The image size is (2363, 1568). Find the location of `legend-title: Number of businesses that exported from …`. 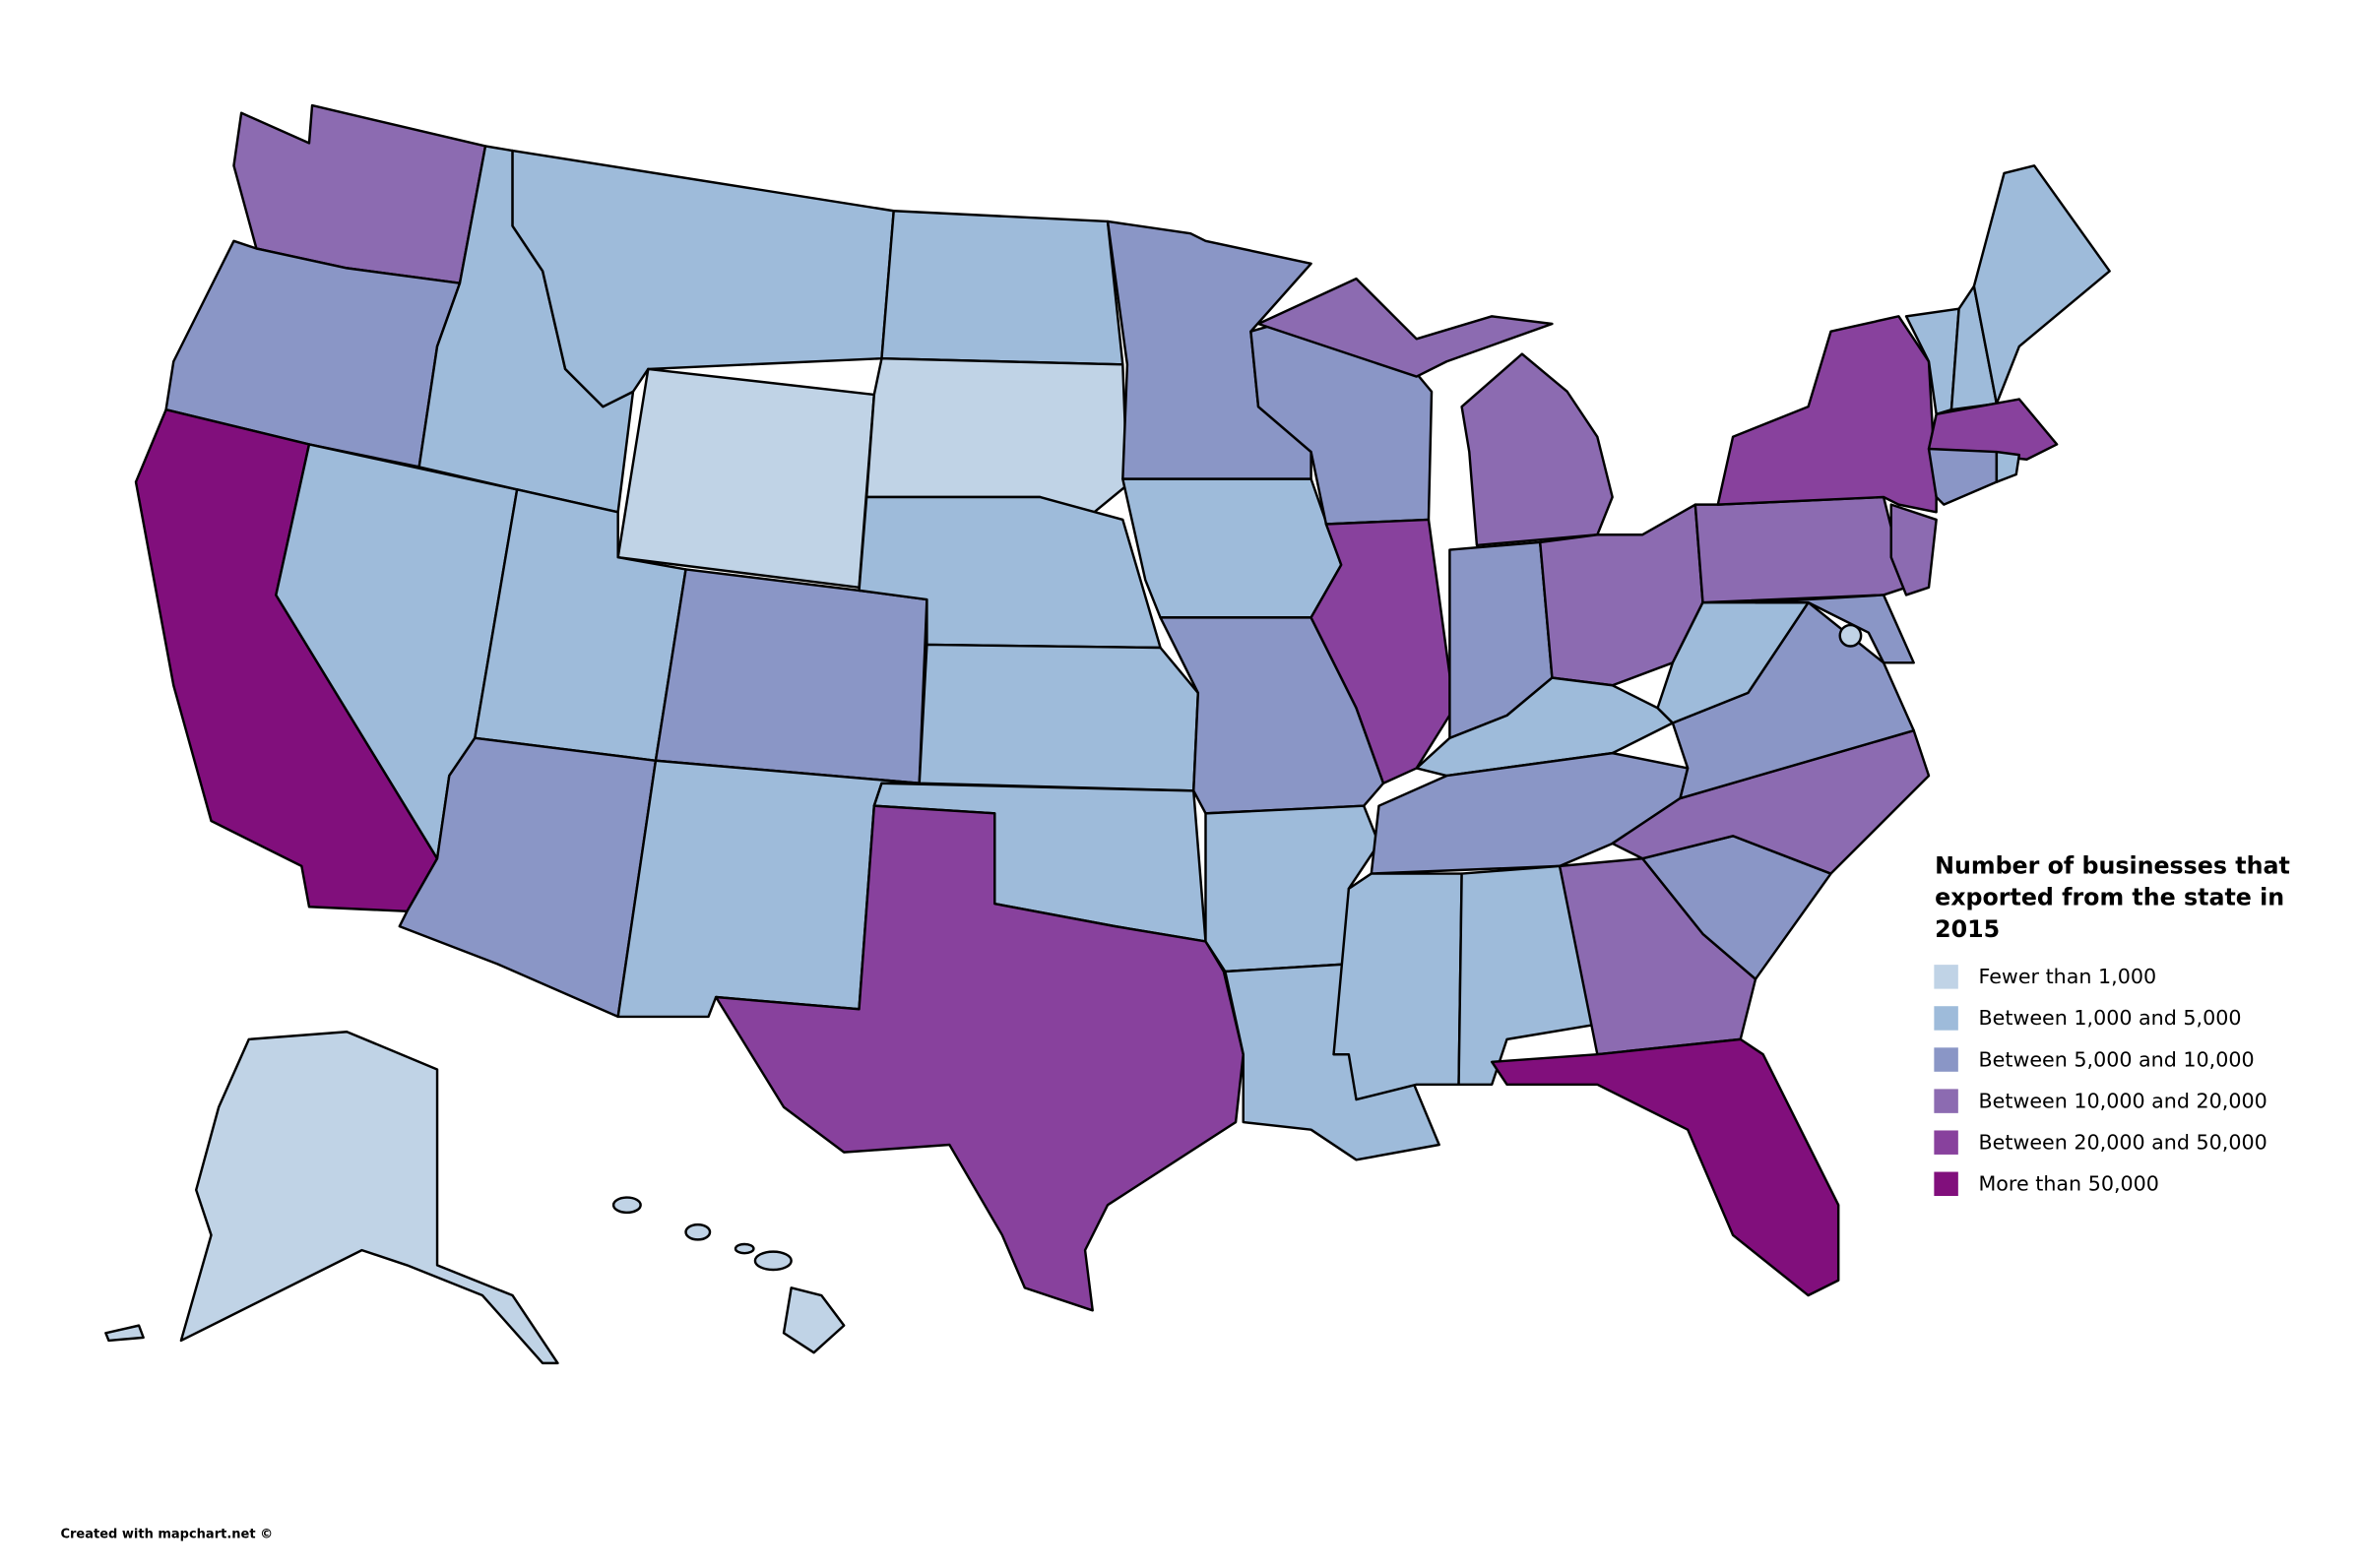

legend-title: Number of businesses that exported from … is located at coordinates (2112, 897).